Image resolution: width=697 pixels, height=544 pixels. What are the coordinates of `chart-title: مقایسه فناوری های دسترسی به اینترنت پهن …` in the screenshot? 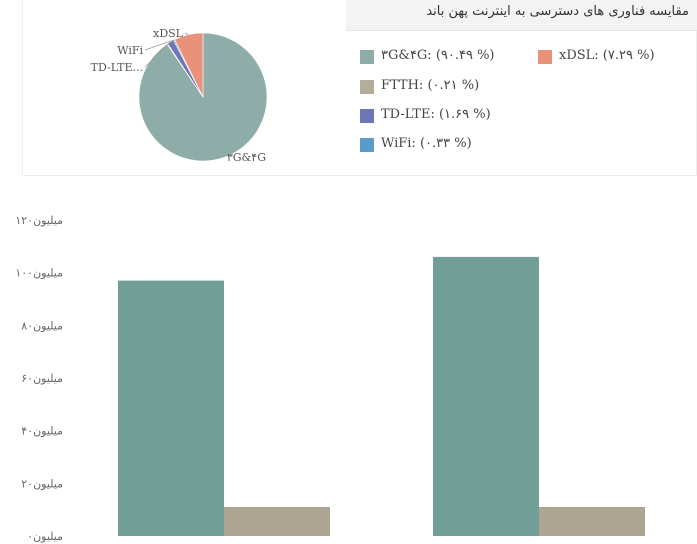 It's located at (557, 11).